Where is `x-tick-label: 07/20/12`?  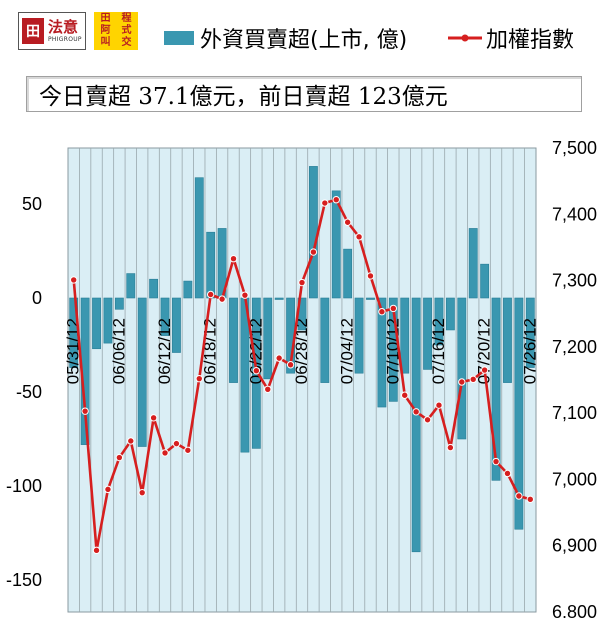 x-tick-label: 07/20/12 is located at coordinates (484, 351).